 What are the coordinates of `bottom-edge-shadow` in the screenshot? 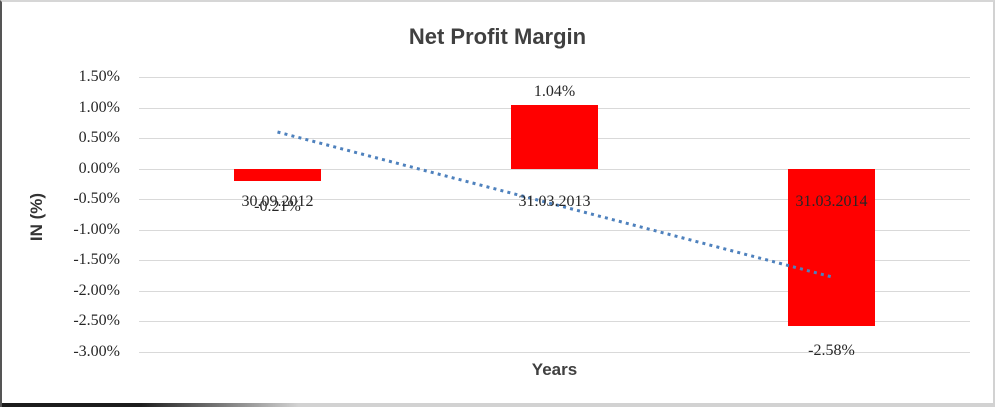 It's located at (497, 405).